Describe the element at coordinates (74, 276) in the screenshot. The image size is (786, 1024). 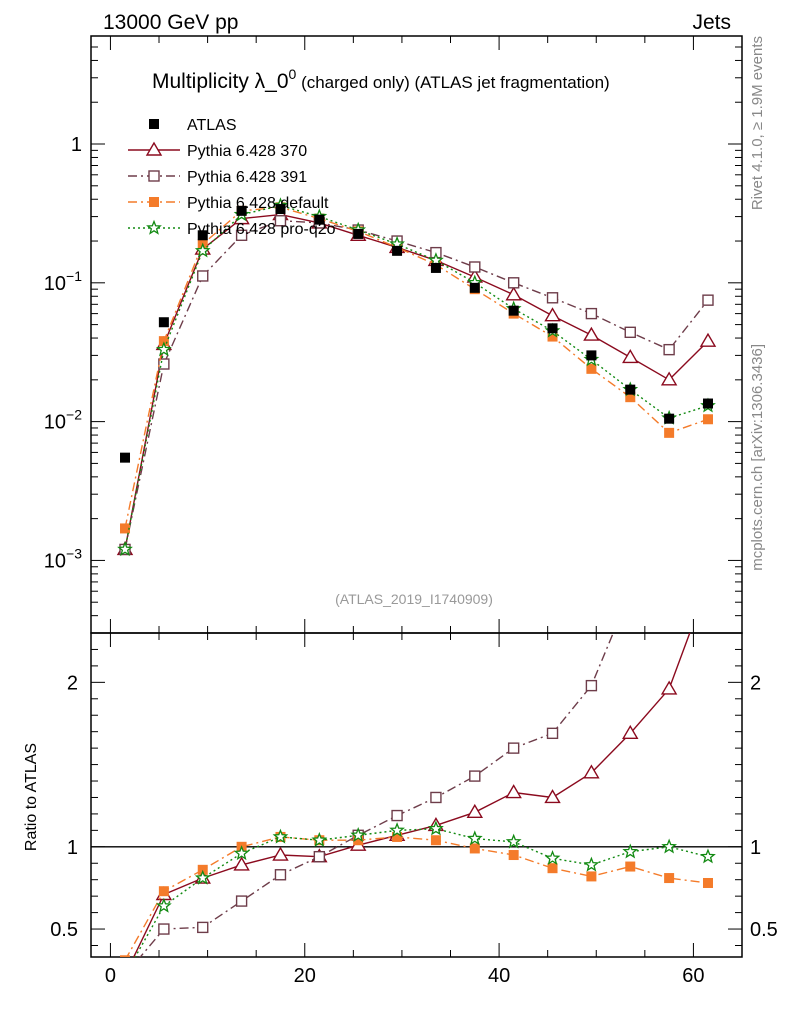
I see `tick-exponent: −1` at that location.